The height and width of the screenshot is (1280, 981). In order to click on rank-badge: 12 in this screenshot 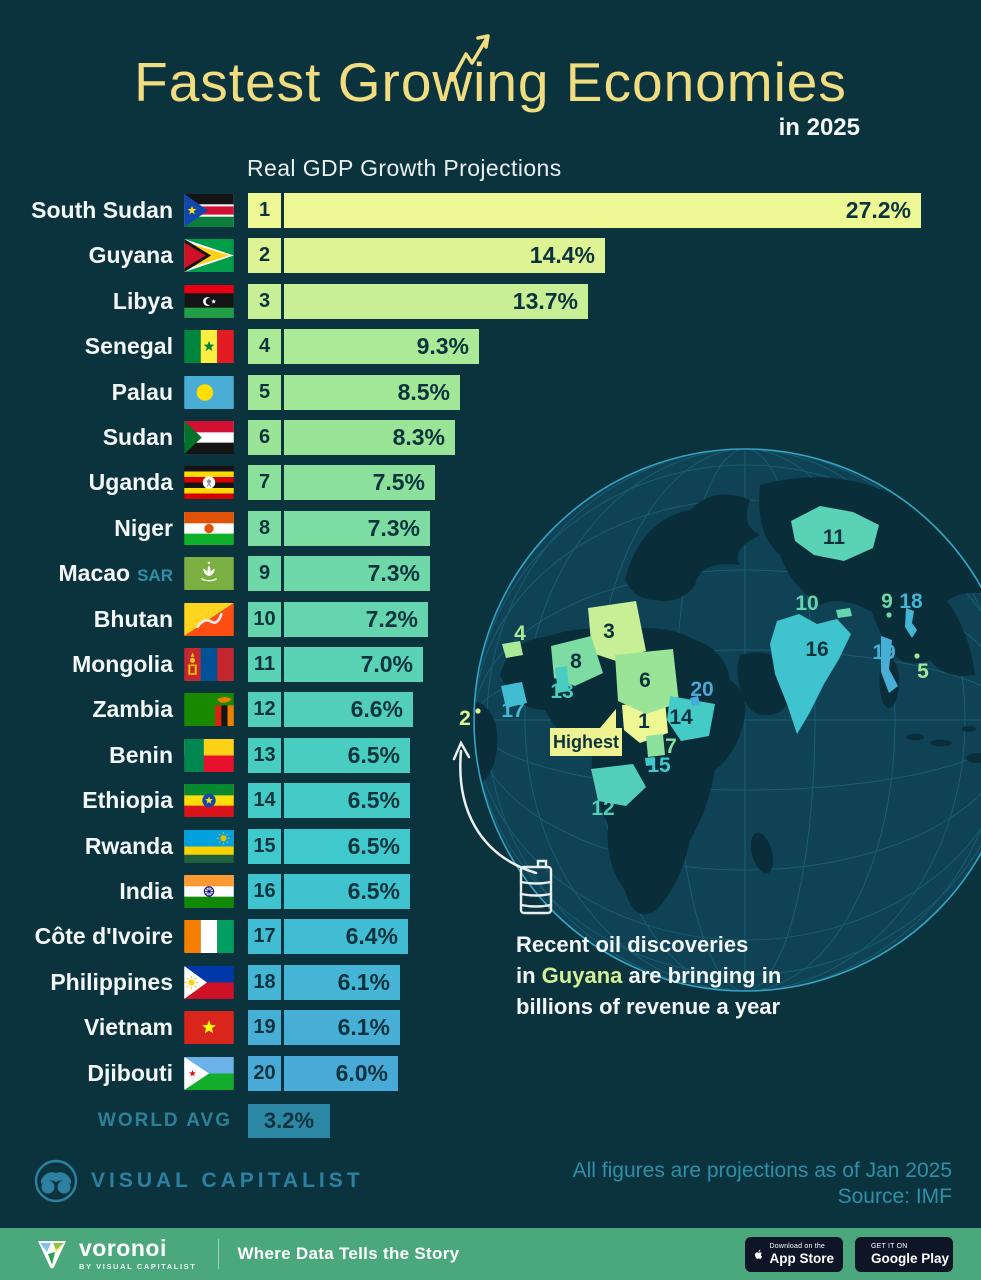, I will do `click(264, 709)`.